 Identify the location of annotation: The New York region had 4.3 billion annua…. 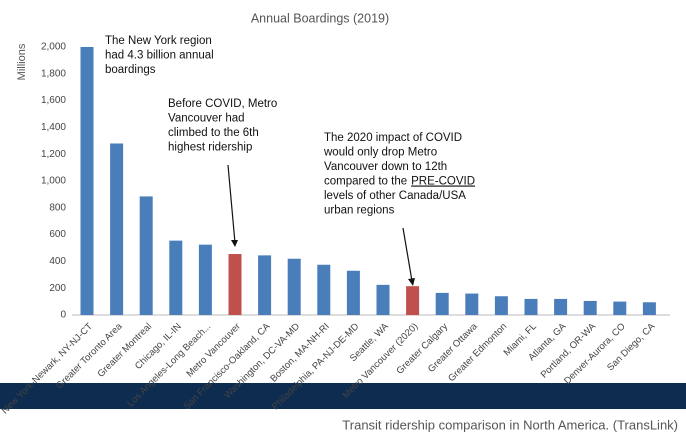
(159, 55).